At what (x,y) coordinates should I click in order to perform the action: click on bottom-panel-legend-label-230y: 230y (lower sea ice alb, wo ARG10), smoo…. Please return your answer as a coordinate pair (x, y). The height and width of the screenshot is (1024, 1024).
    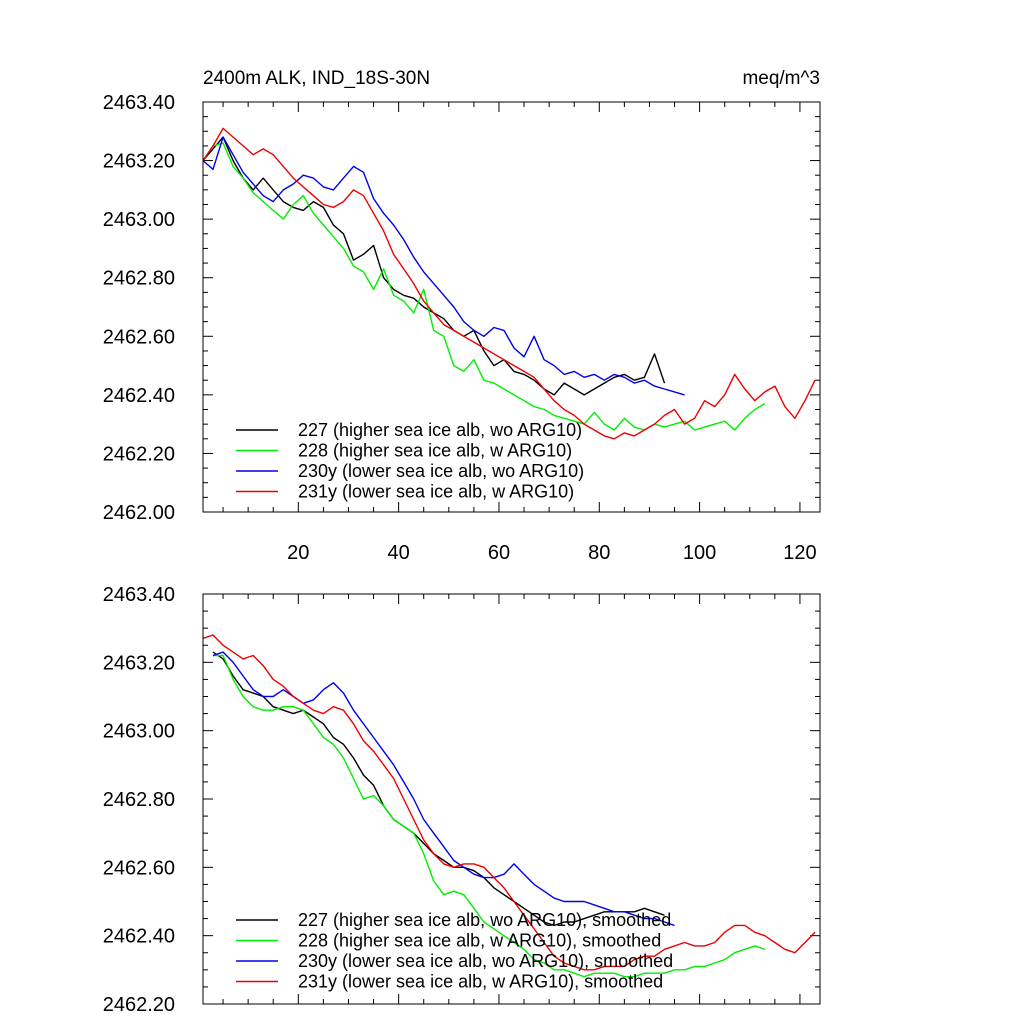
    Looking at the image, I should click on (485, 961).